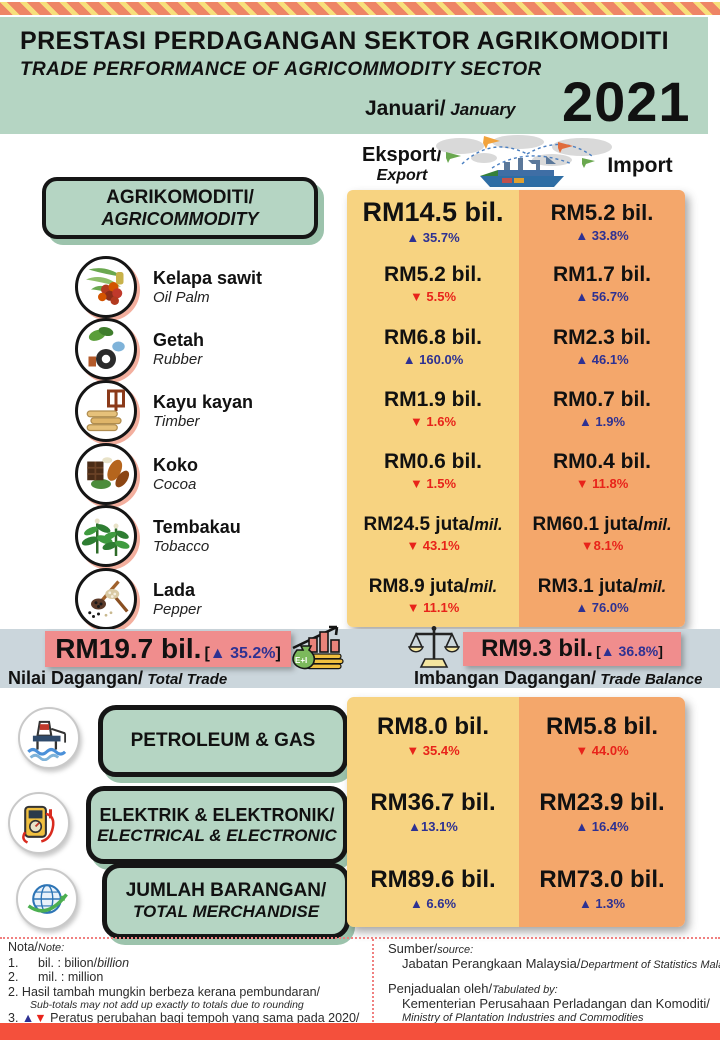 Image resolution: width=720 pixels, height=1040 pixels. What do you see at coordinates (433, 221) in the screenshot?
I see `cell-sector-export: RM14.5 bil. ▲ 35.7%` at bounding box center [433, 221].